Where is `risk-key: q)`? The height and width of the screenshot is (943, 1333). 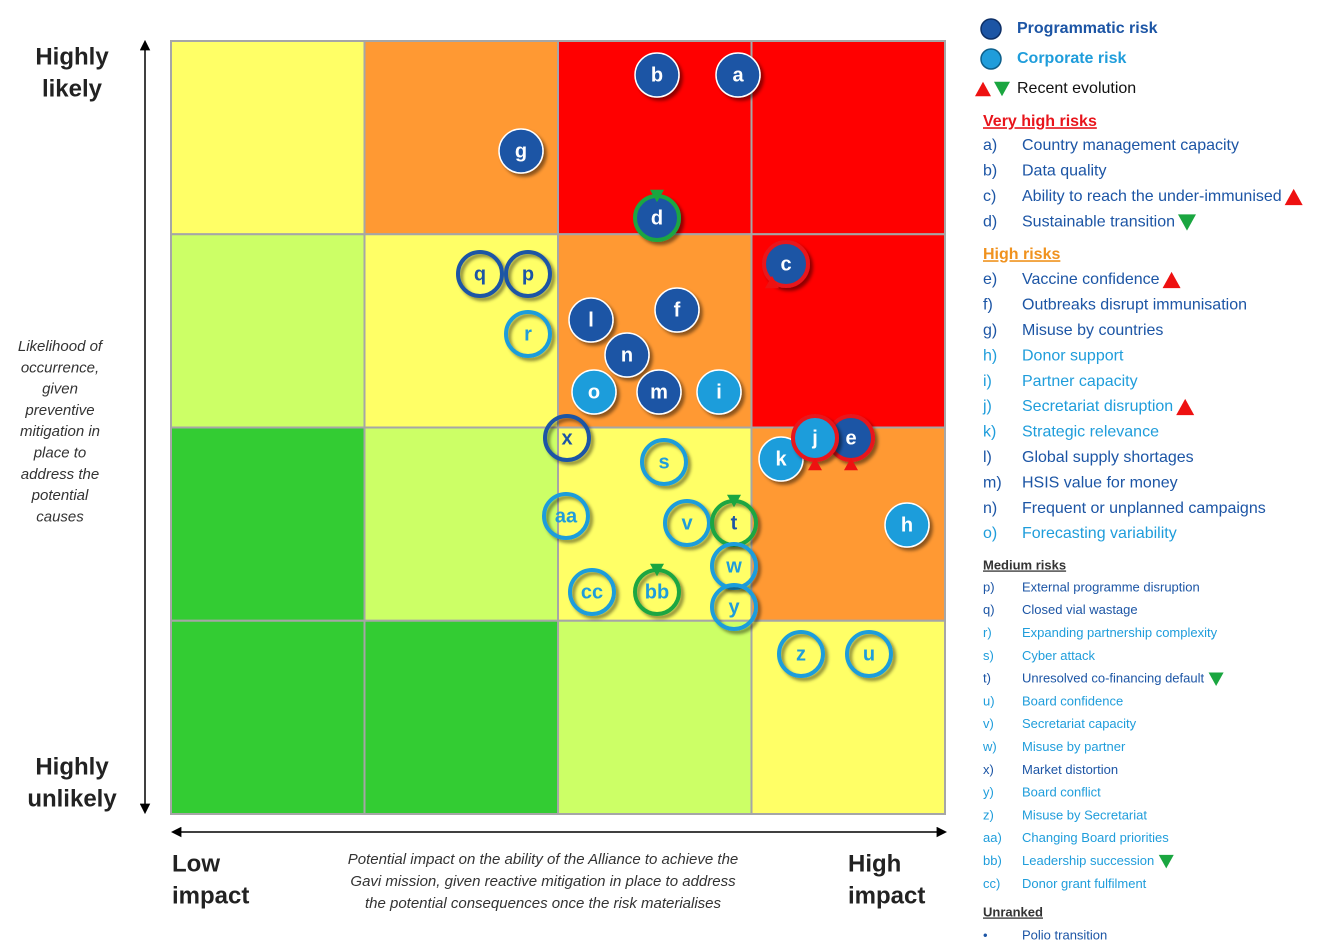 risk-key: q) is located at coordinates (989, 609).